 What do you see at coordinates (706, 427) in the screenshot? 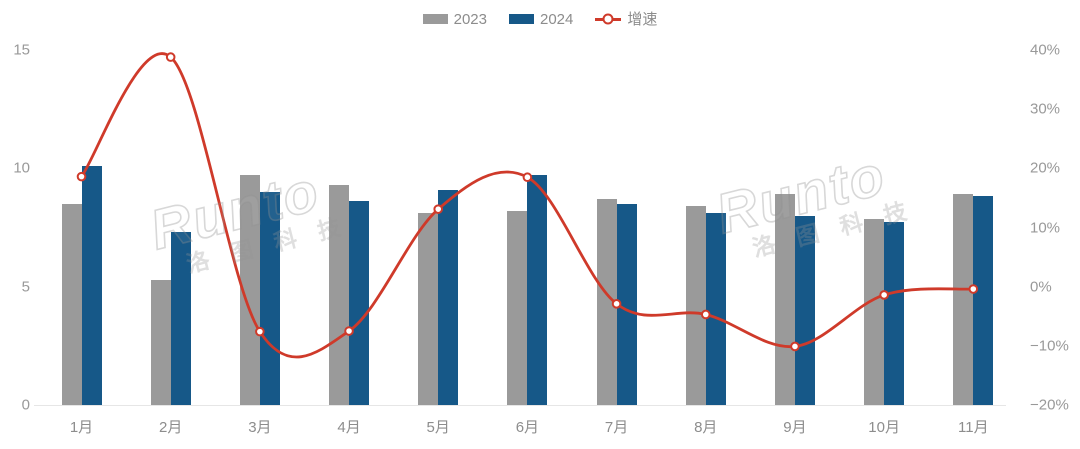
I see `x-tick-8: 8月` at bounding box center [706, 427].